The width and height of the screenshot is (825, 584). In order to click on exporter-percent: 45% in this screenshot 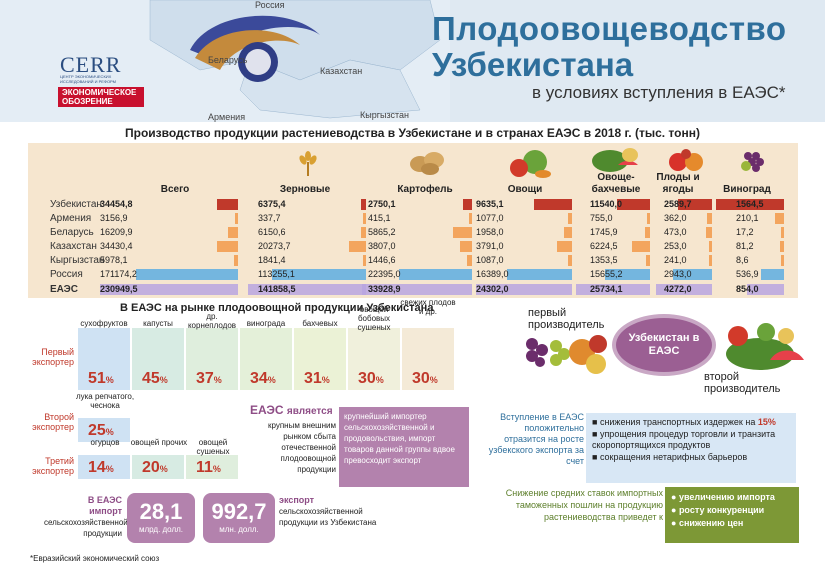, I will do `click(155, 379)`.